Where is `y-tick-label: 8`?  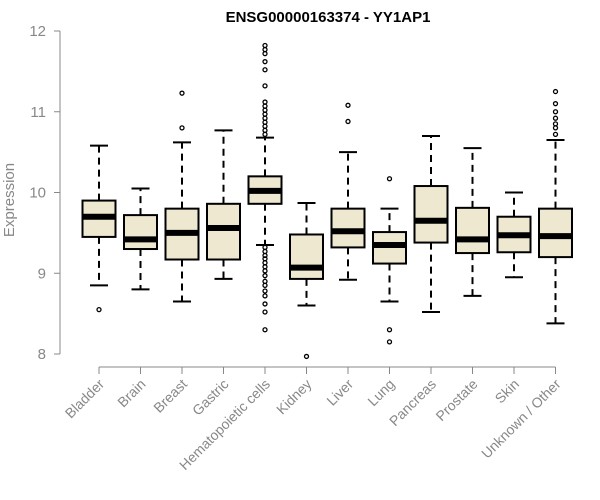 y-tick-label: 8 is located at coordinates (42, 354).